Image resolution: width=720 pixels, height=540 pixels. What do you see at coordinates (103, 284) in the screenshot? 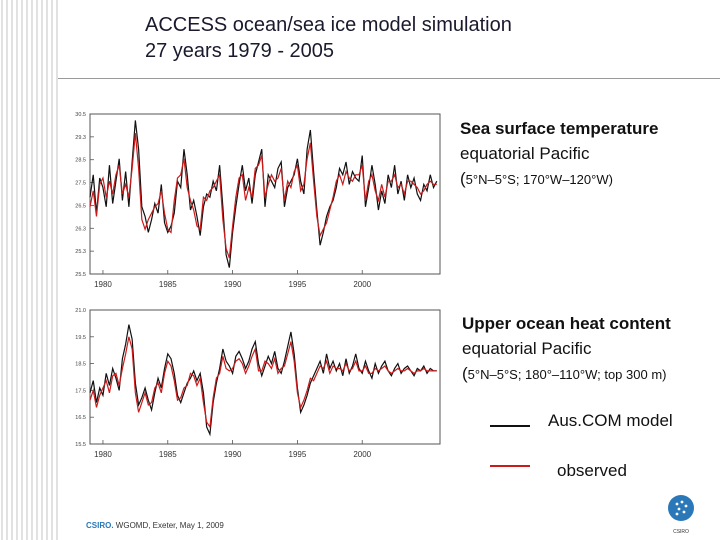
I see `sst-x-tick-label: 1980` at bounding box center [103, 284].